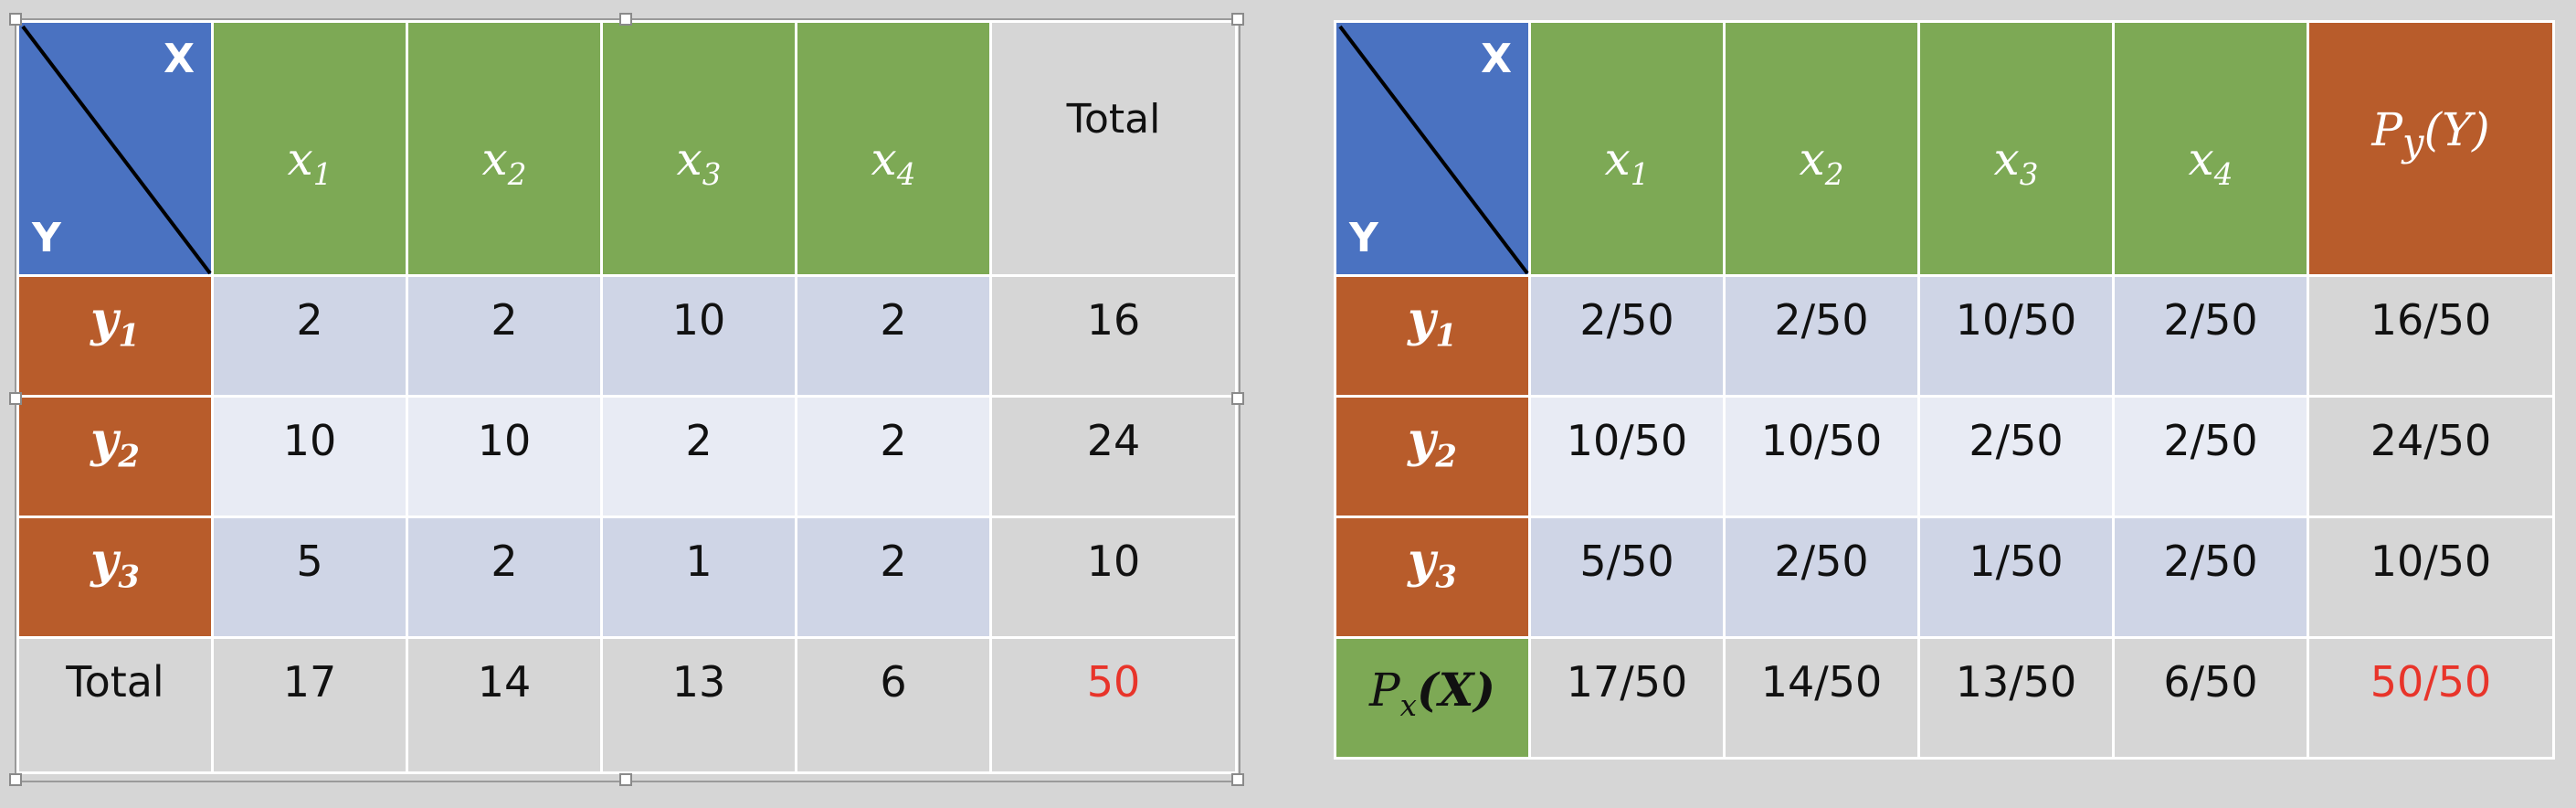 The image size is (2576, 808). What do you see at coordinates (893, 456) in the screenshot?
I see `cell-y2-x4: 2` at bounding box center [893, 456].